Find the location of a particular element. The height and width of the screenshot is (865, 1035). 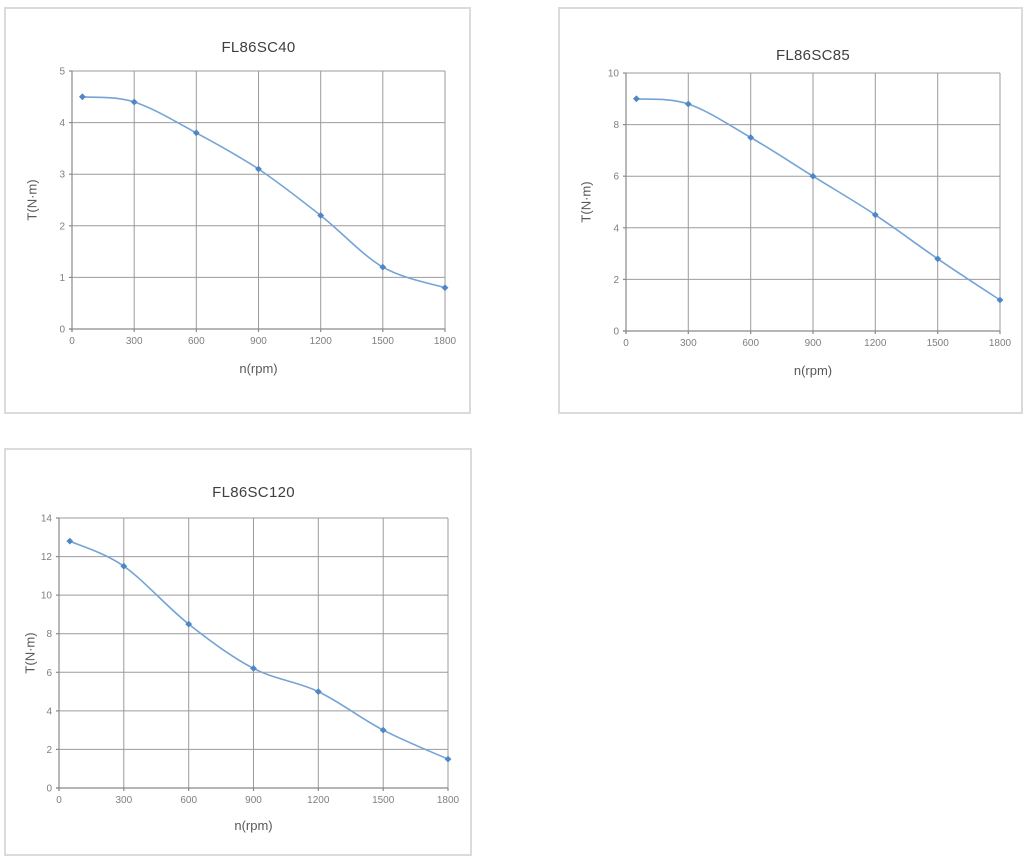

plot-area: 0 300 600 900 1200 1500 1800 0 1 2 3 4 5 is located at coordinates (257, 207).